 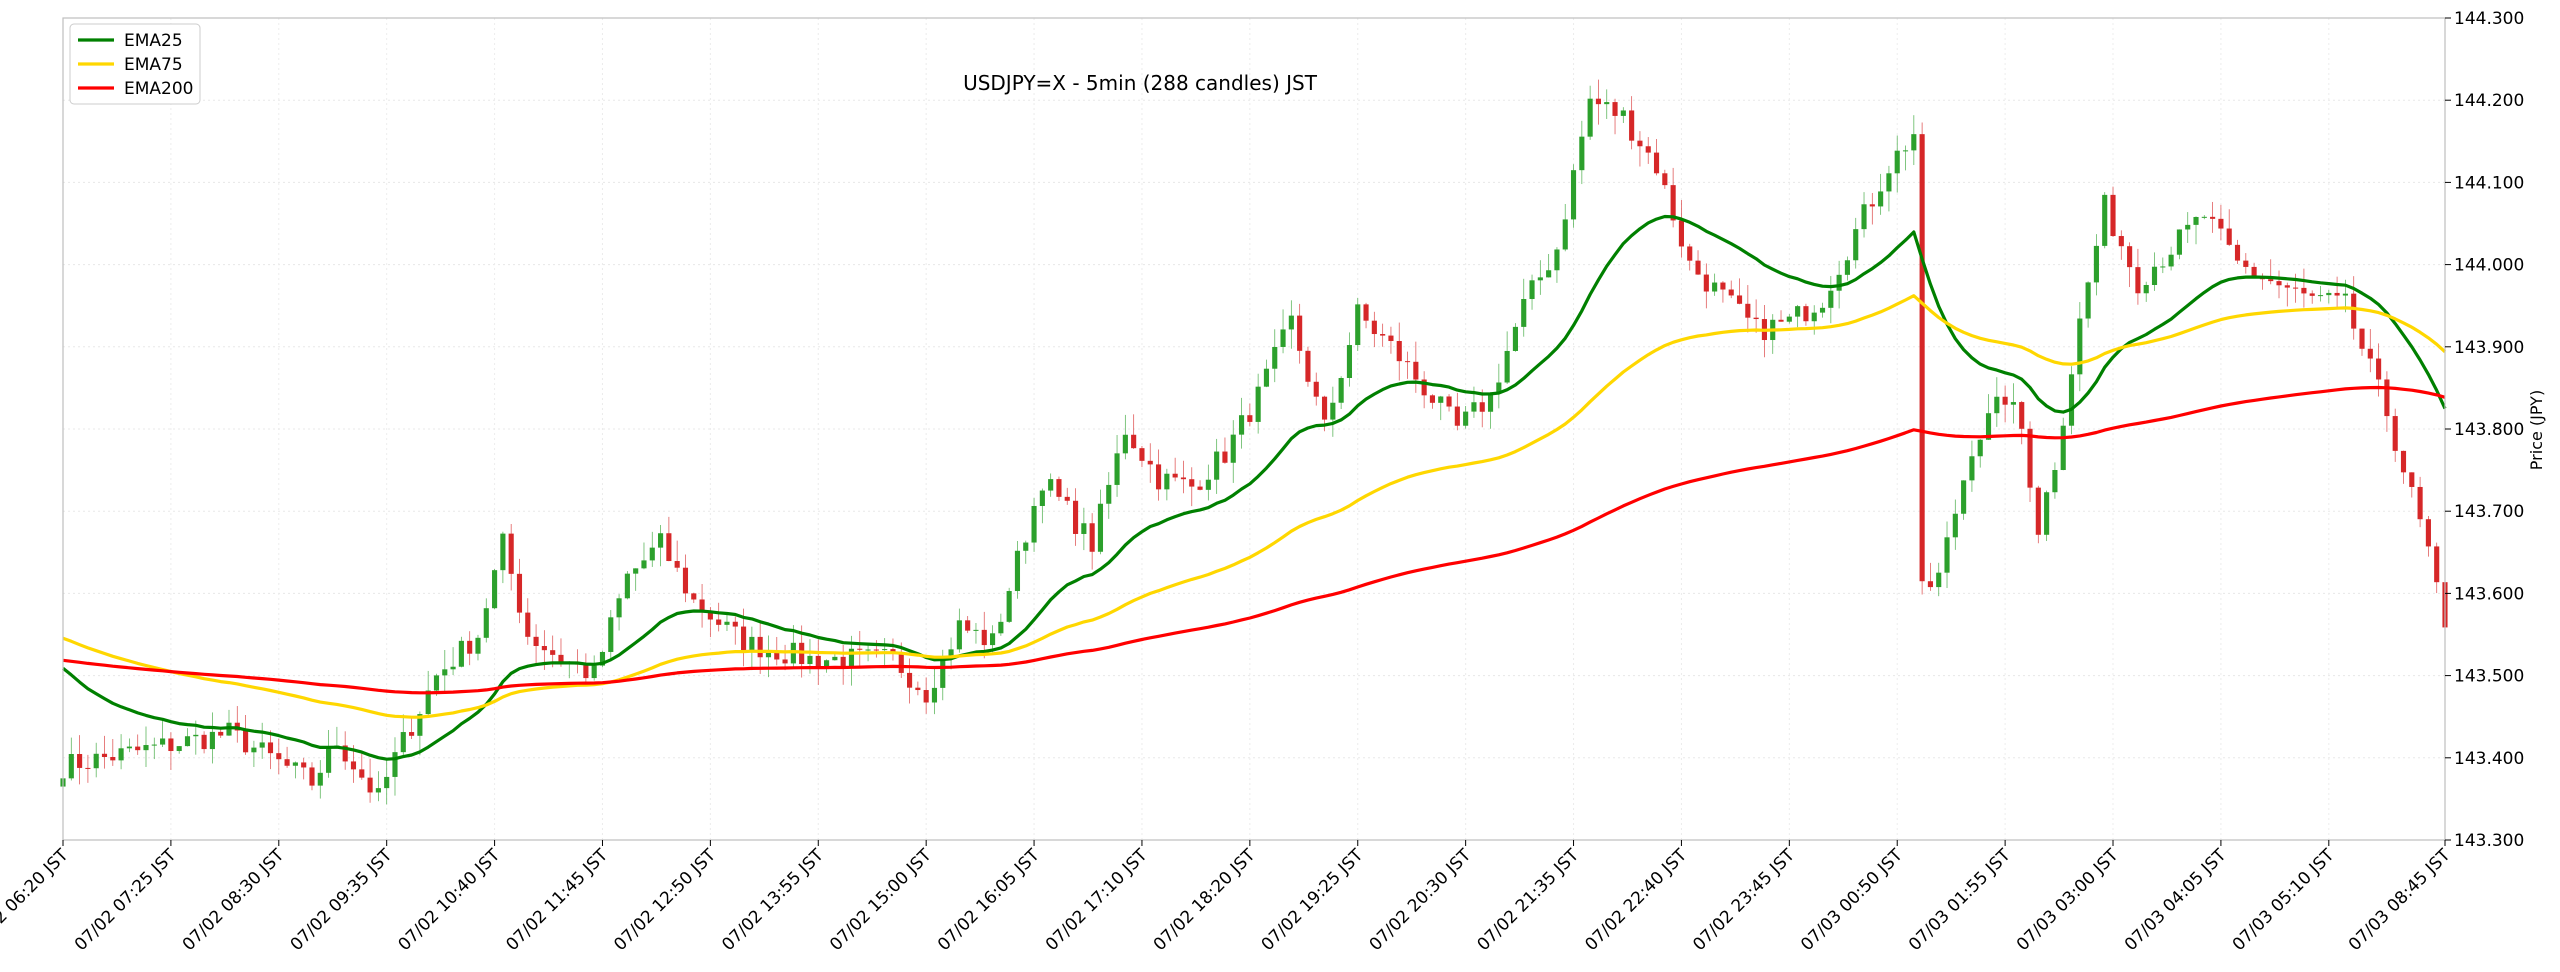 What do you see at coordinates (2489, 183) in the screenshot?
I see `y-tick-label: 144.100` at bounding box center [2489, 183].